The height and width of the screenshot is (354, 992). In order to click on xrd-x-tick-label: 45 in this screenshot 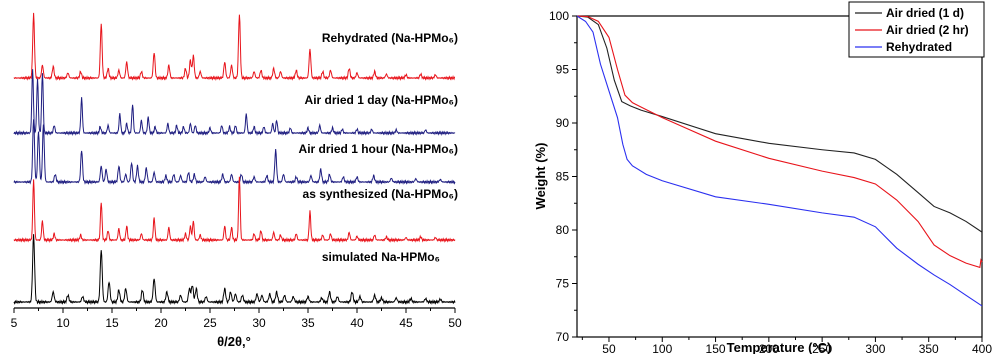, I will do `click(406, 323)`.